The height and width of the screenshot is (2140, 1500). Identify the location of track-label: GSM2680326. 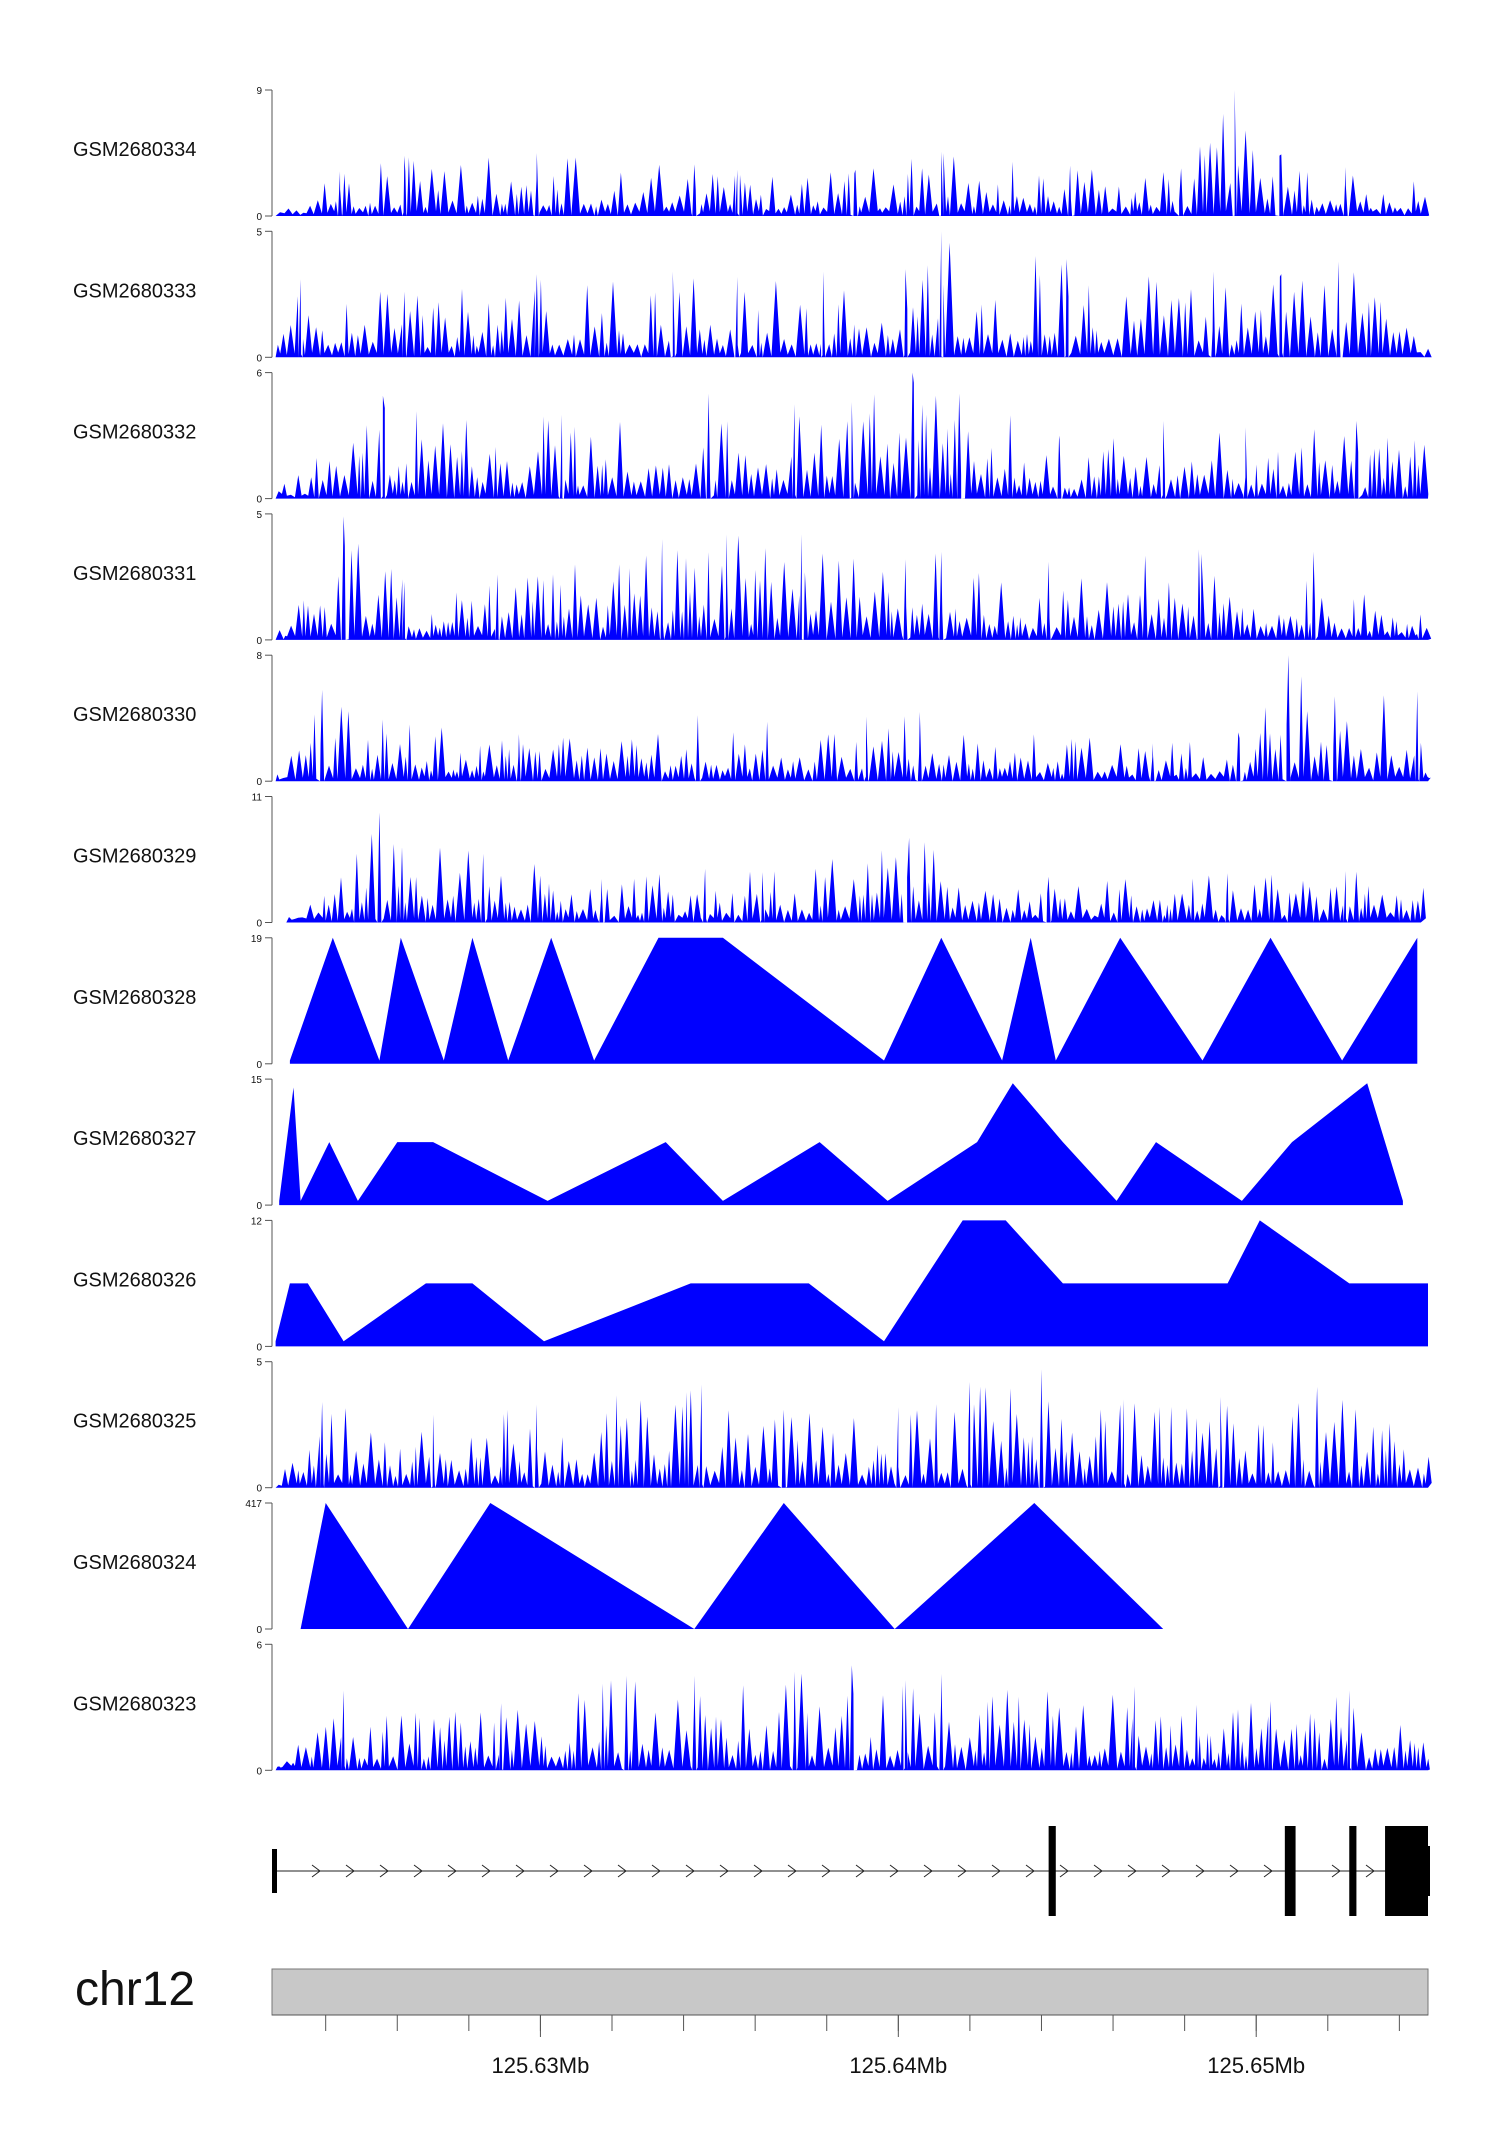
(134, 1280).